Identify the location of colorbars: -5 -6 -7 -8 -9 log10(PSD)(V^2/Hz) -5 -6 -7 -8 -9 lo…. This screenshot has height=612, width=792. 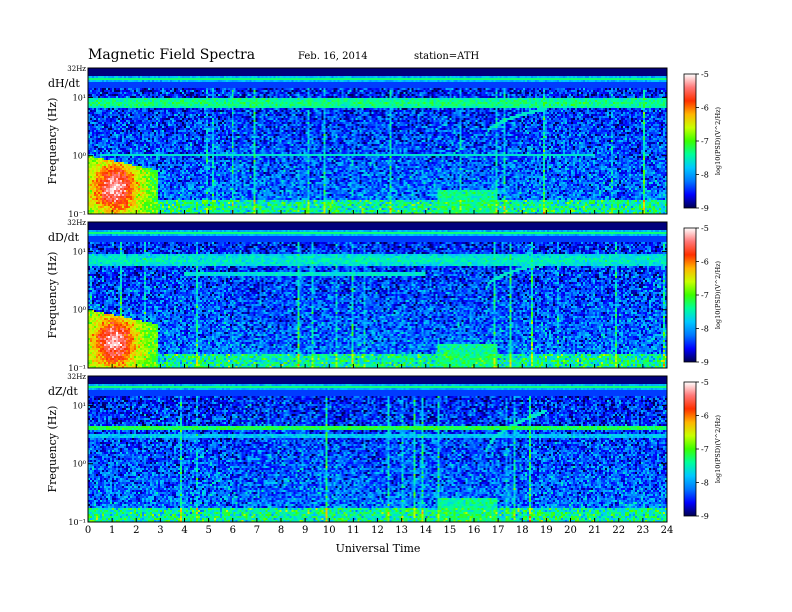
(702, 295).